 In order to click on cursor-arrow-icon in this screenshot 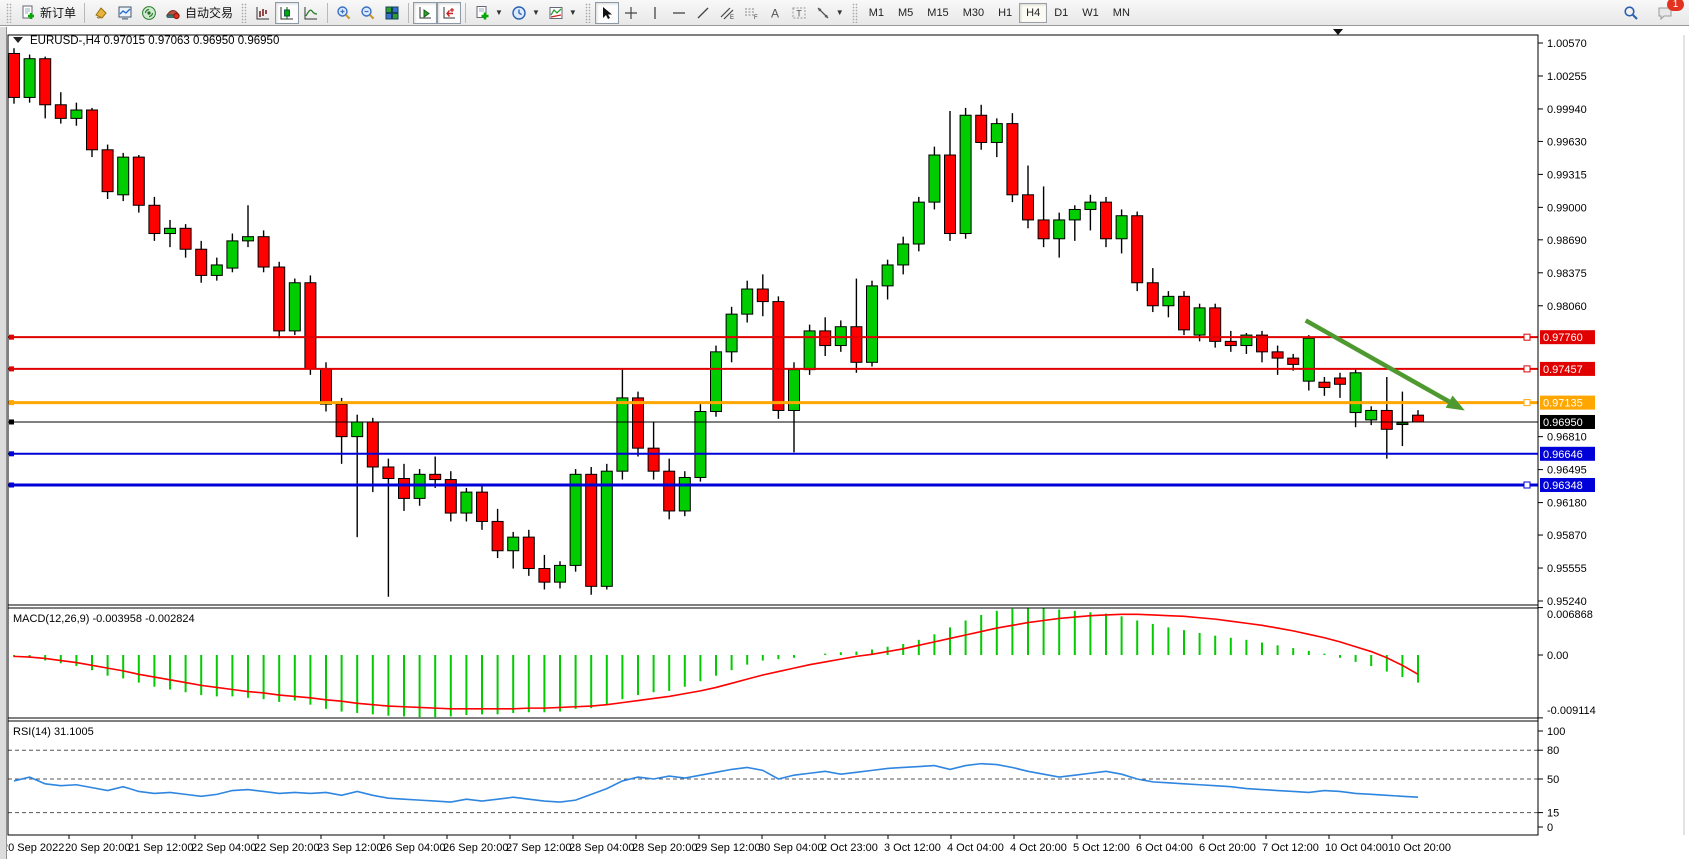, I will do `click(607, 12)`.